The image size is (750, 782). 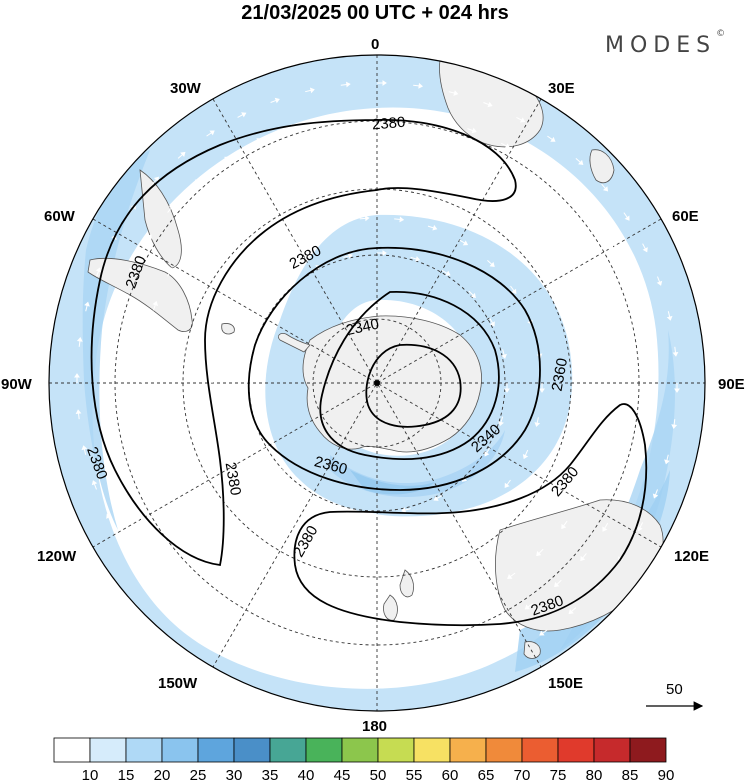 What do you see at coordinates (375, 44) in the screenshot?
I see `lon-label-0: 0` at bounding box center [375, 44].